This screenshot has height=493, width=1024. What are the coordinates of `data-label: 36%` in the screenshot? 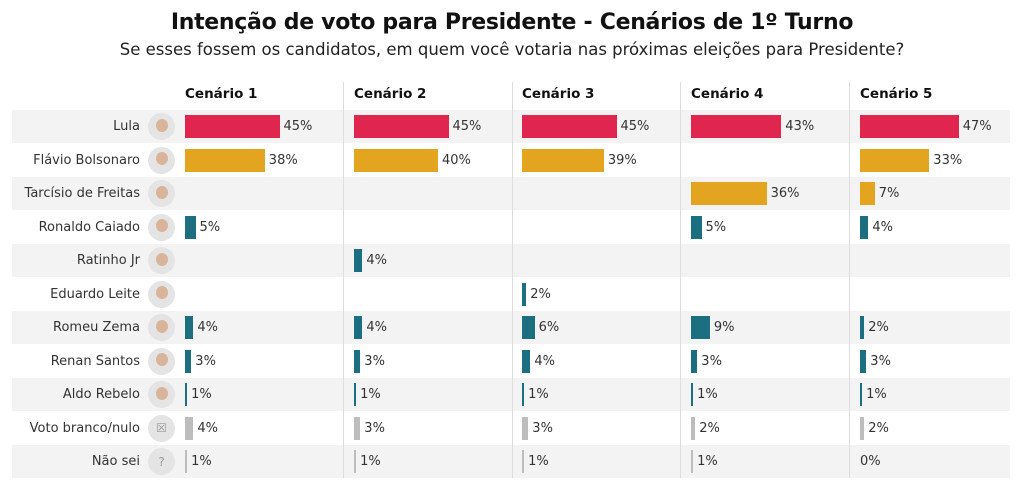 It's located at (785, 193).